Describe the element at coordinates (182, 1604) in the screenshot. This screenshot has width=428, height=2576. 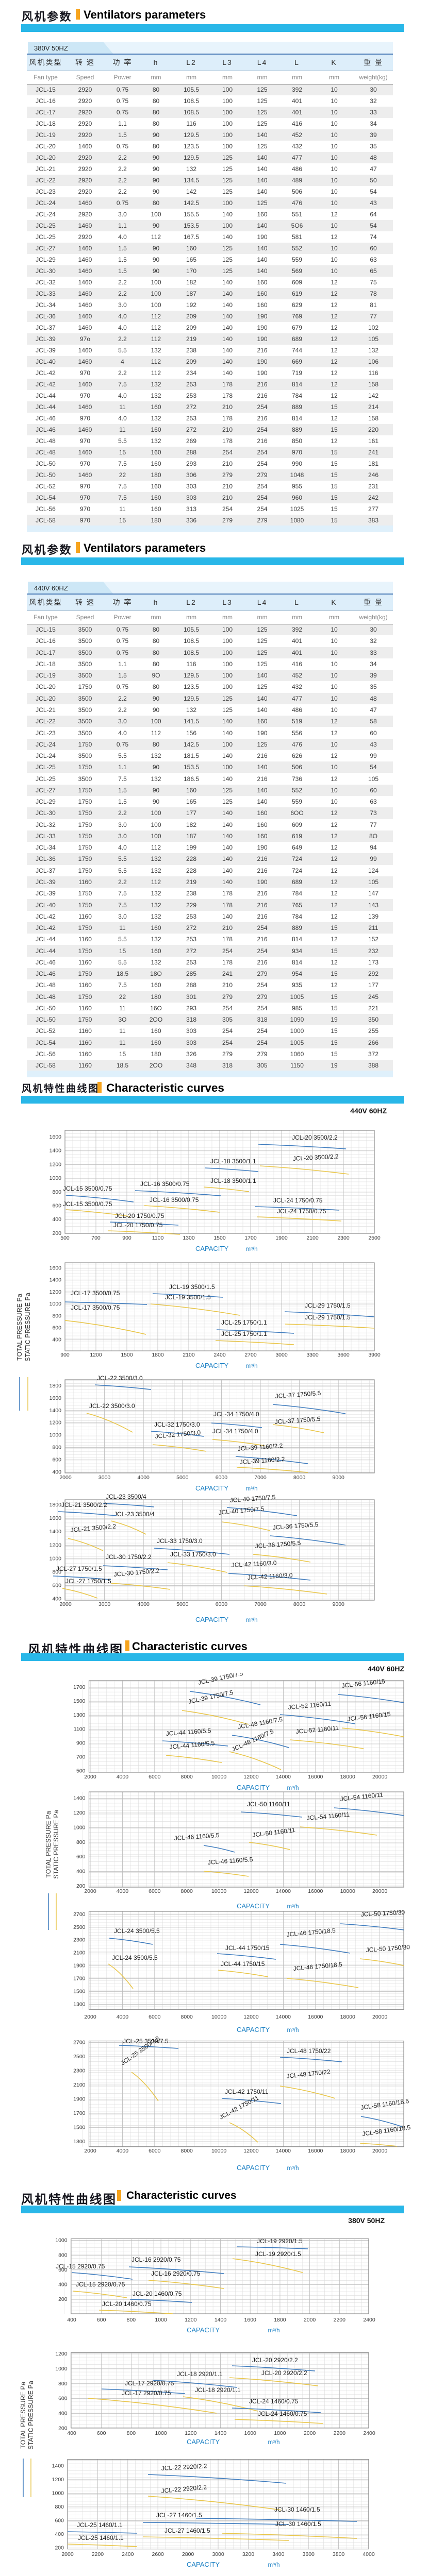
I see `svg-text: 5000` at that location.